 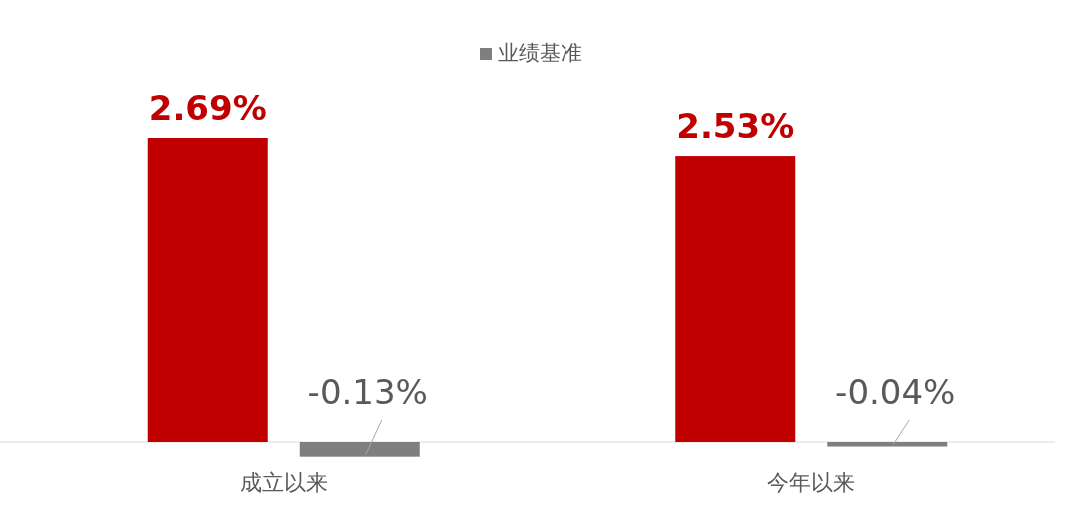 I want to click on data-label: 2.53%, so click(x=735, y=126).